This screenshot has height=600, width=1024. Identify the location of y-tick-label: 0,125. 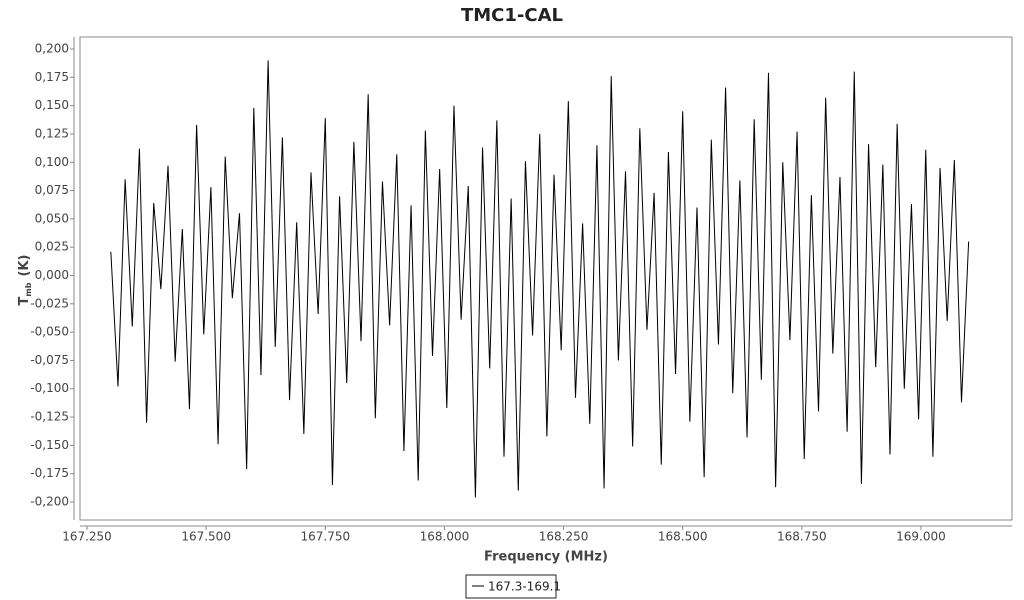
(52, 133).